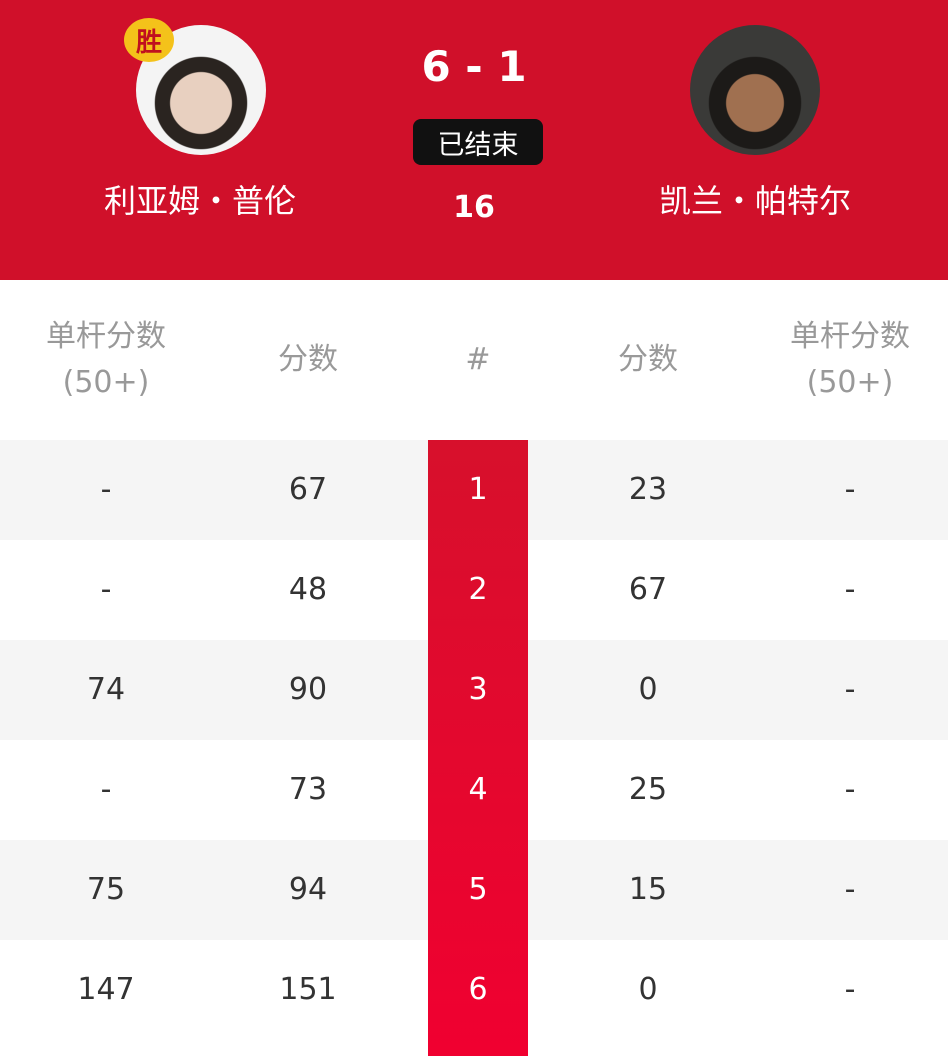  I want to click on cell-frame-number: 2, so click(478, 589).